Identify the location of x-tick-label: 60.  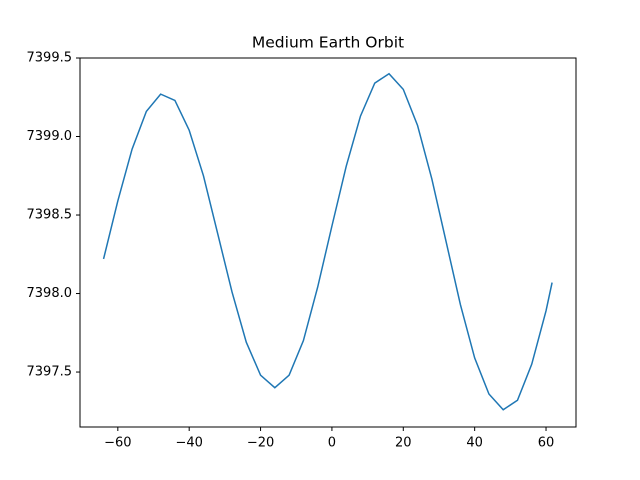
(546, 443).